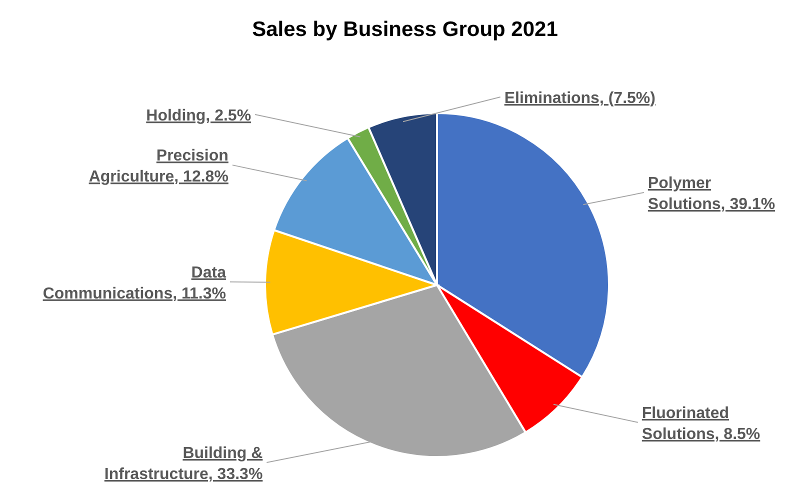 The height and width of the screenshot is (487, 810). Describe the element at coordinates (405, 29) in the screenshot. I see `chart-title: Sales by Business Group 2021` at that location.